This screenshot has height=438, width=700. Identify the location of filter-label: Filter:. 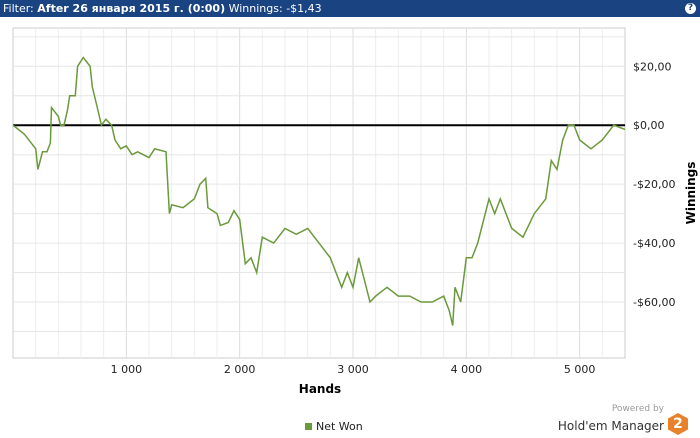
(18, 8).